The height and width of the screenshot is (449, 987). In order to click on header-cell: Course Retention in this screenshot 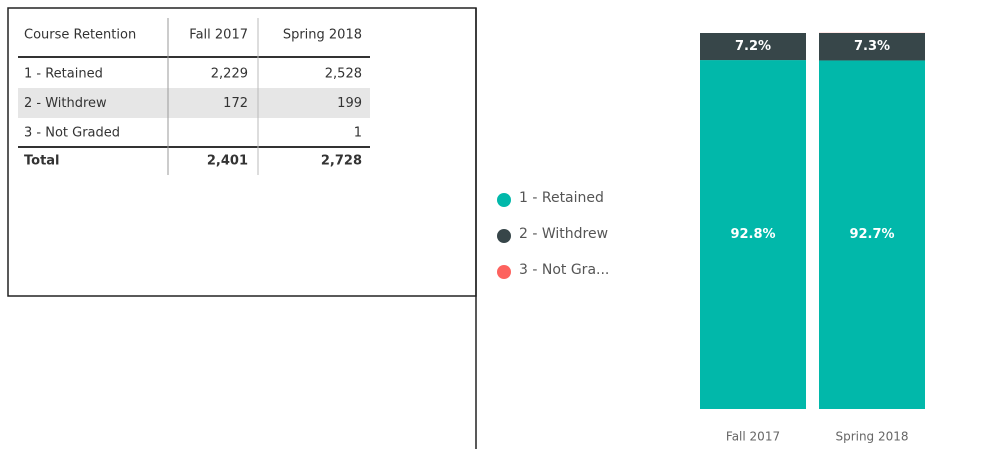, I will do `click(80, 35)`.